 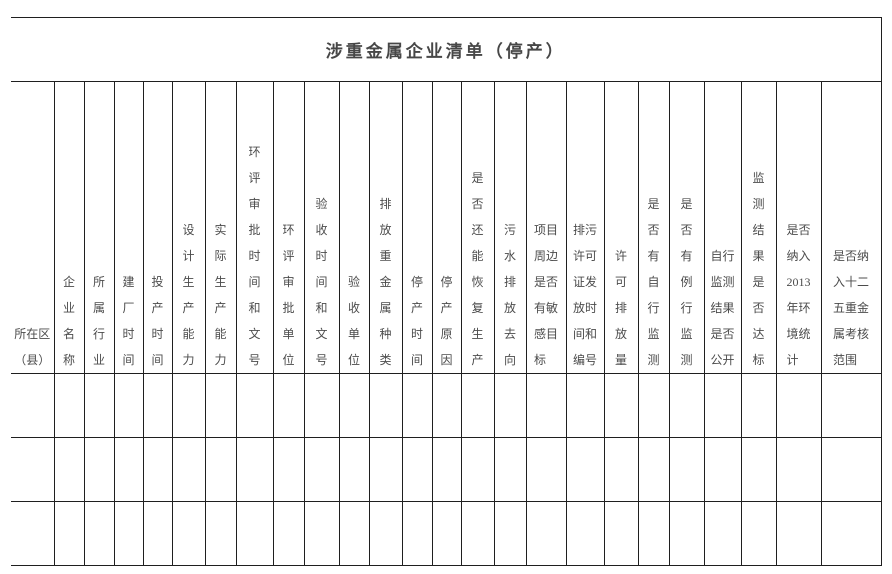 What do you see at coordinates (385, 282) in the screenshot?
I see `column-header-label: 排 放 重 金 属 种 类` at bounding box center [385, 282].